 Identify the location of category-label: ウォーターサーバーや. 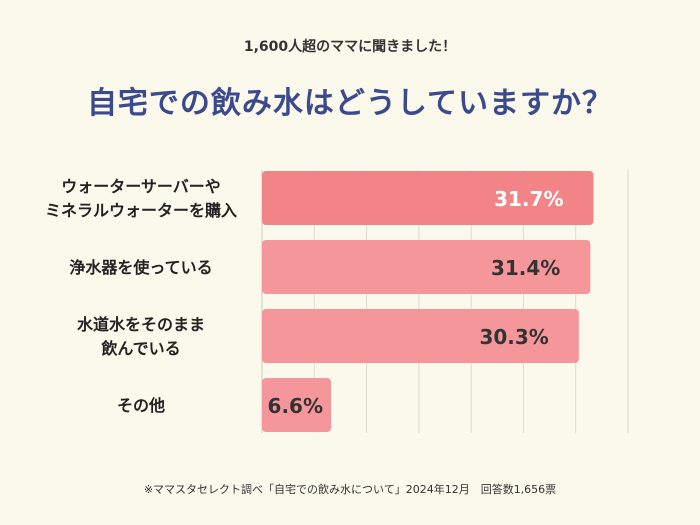
(141, 186).